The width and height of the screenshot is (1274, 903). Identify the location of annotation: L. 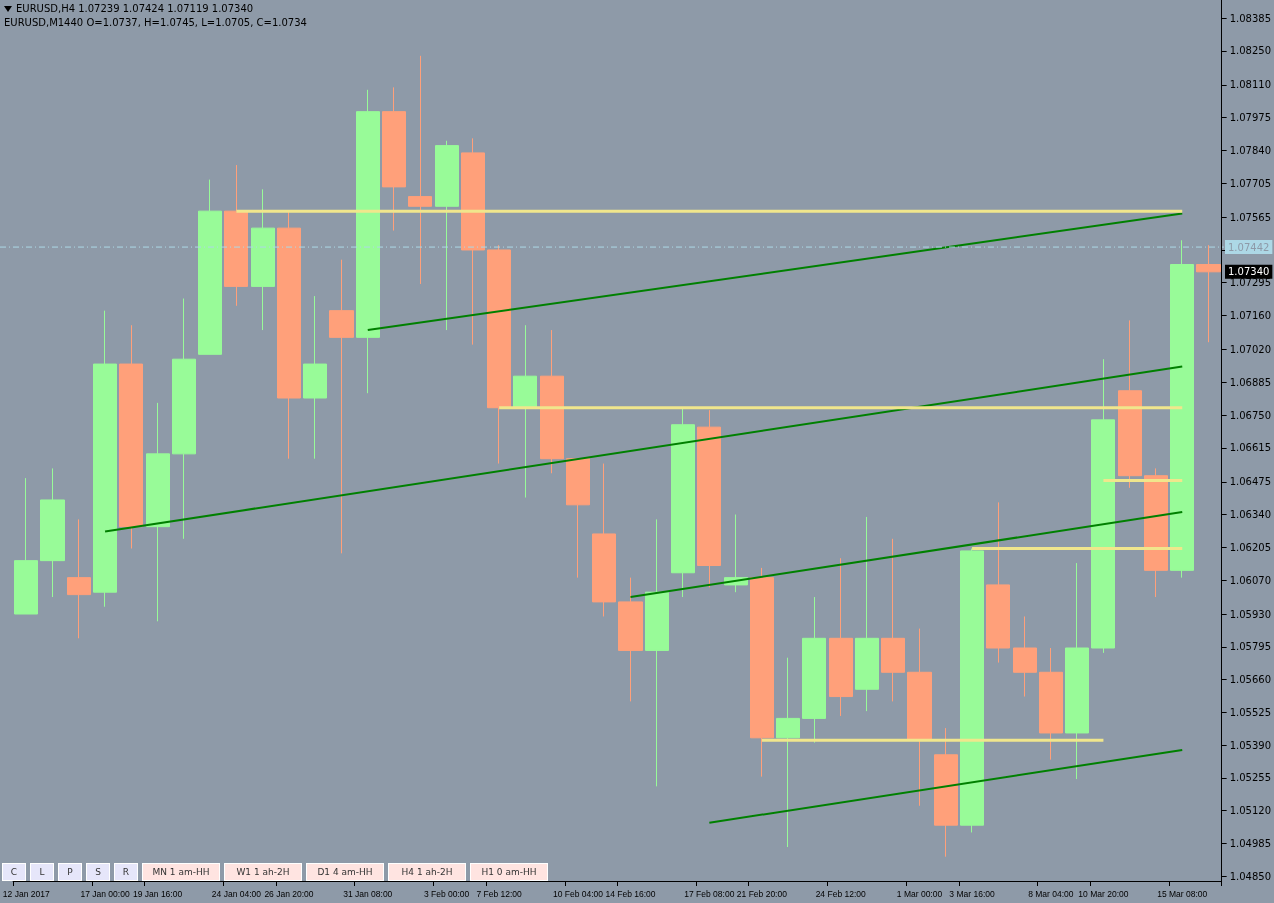
(42, 872).